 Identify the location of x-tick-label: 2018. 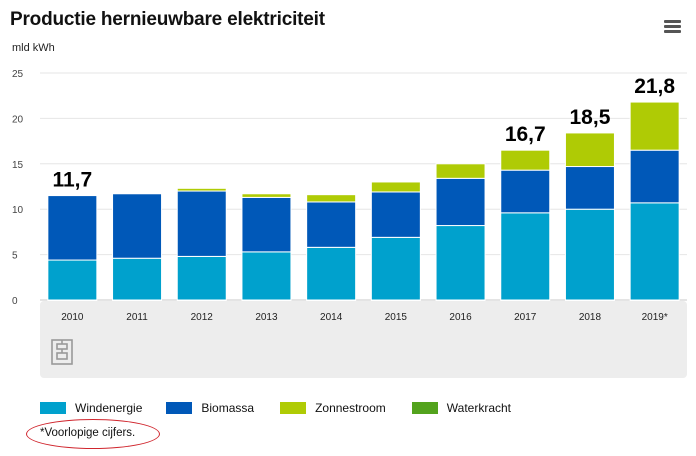
(590, 317).